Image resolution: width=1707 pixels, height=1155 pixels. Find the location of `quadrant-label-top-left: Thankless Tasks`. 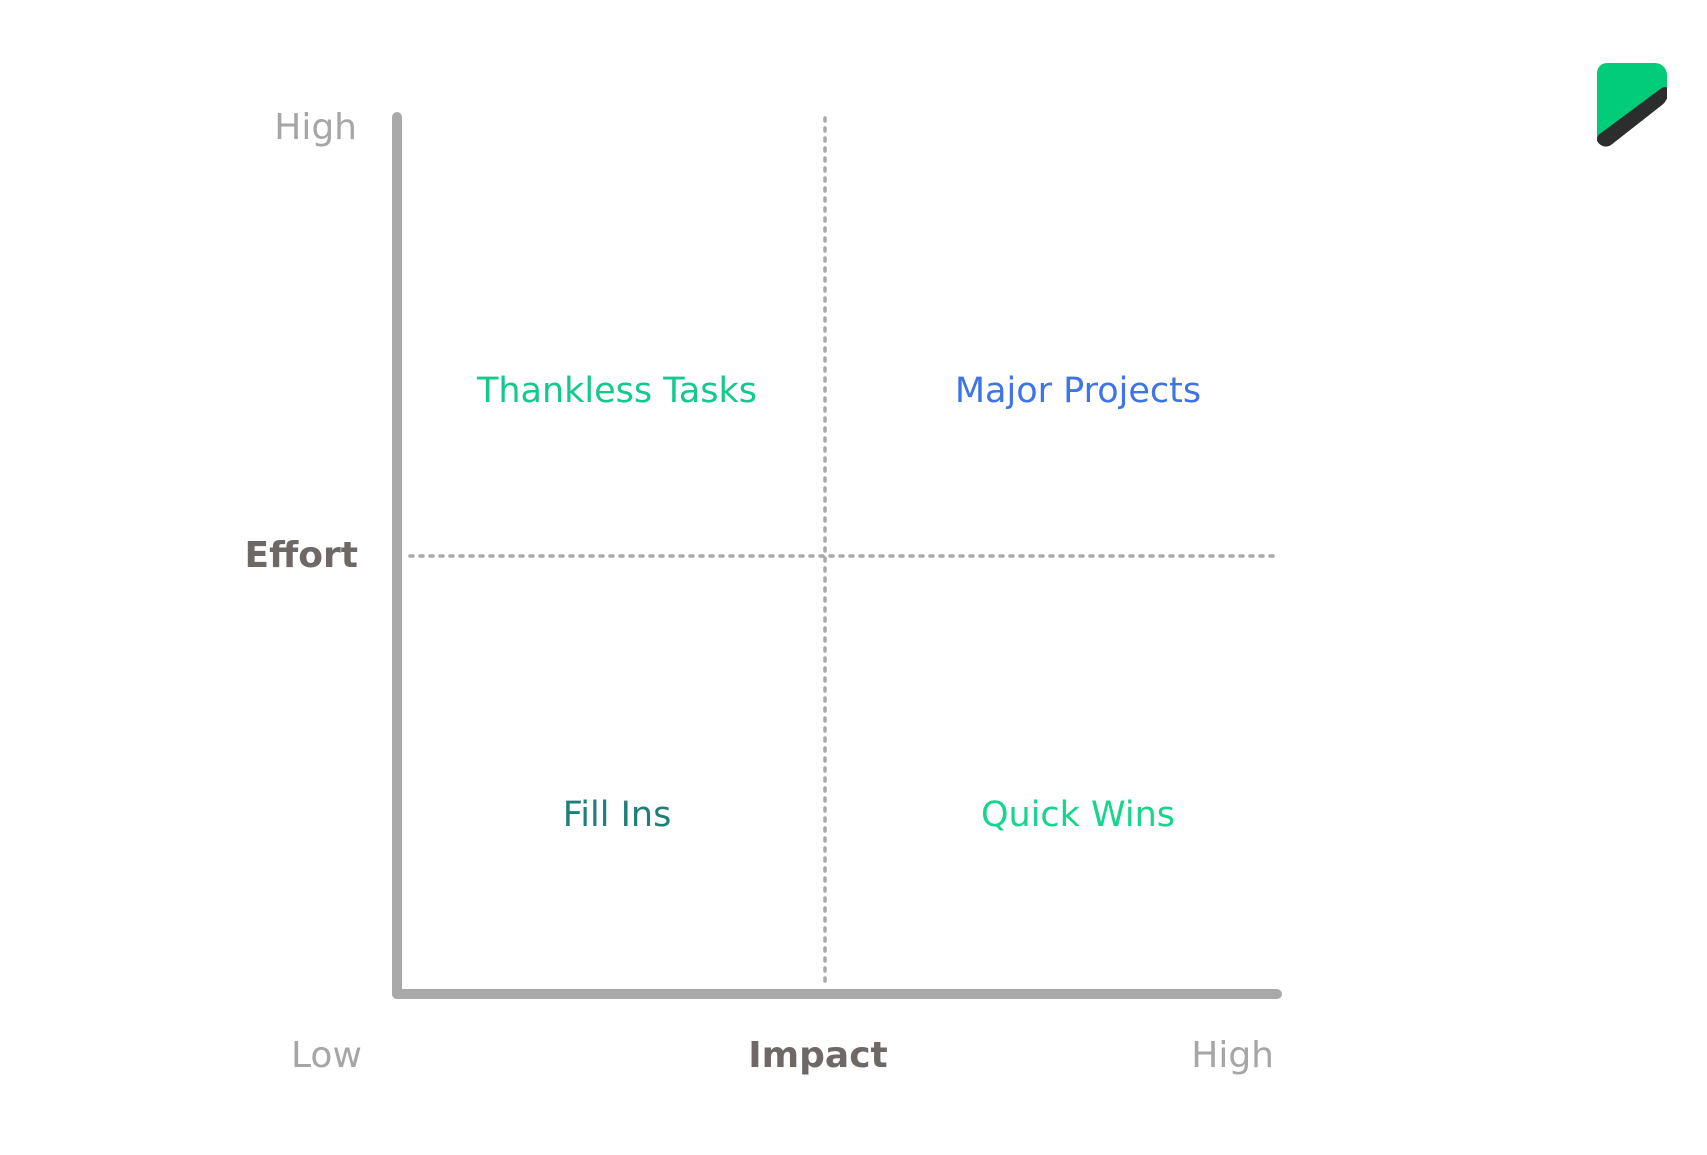

quadrant-label-top-left: Thankless Tasks is located at coordinates (617, 391).